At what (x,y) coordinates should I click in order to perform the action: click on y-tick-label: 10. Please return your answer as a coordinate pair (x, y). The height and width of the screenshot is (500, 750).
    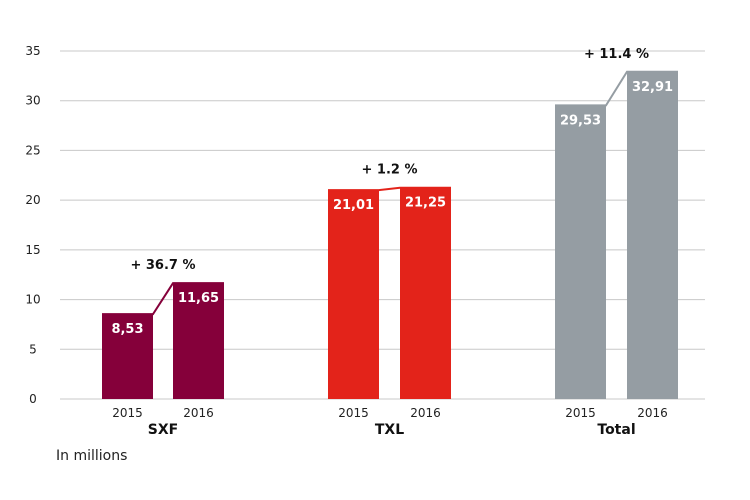
    Looking at the image, I should click on (32, 300).